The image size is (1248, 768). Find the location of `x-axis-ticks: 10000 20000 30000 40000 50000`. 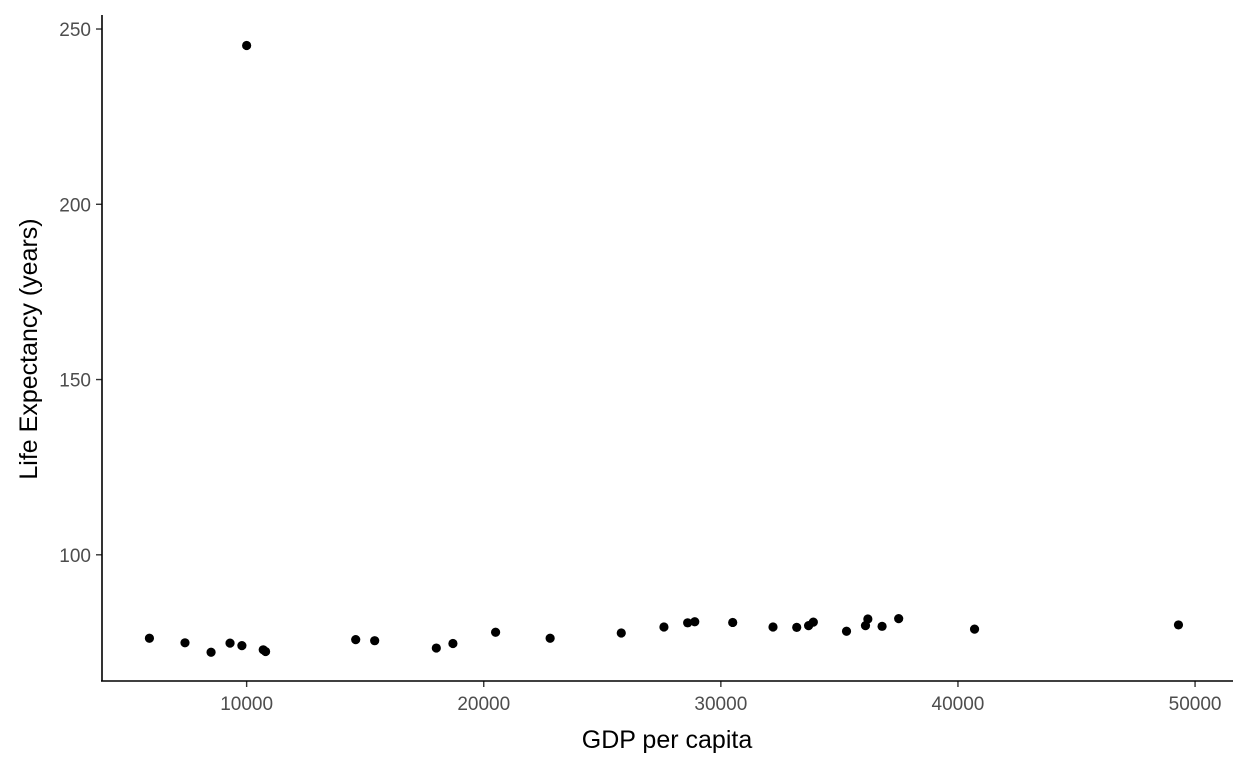

x-axis-ticks: 10000 20000 30000 40000 50000 is located at coordinates (720, 698).